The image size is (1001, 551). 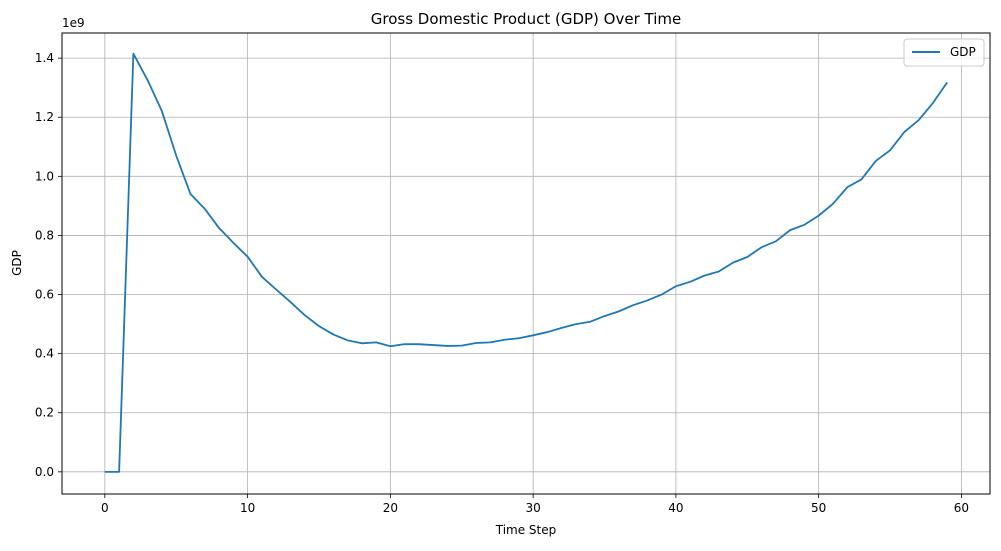 I want to click on x-tick-label: 10, so click(x=247, y=508).